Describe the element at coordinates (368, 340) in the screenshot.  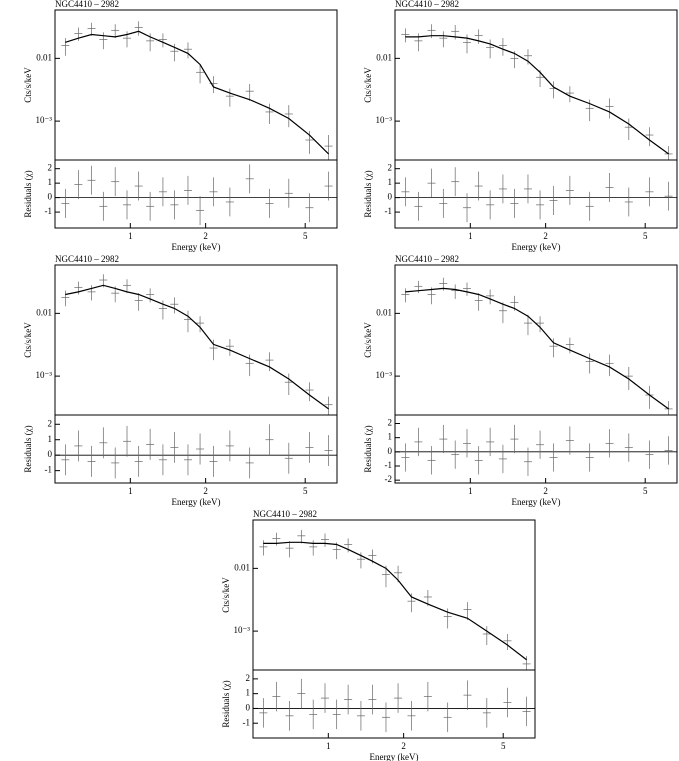
I see `y-axis-label: Cts/s/keV` at that location.